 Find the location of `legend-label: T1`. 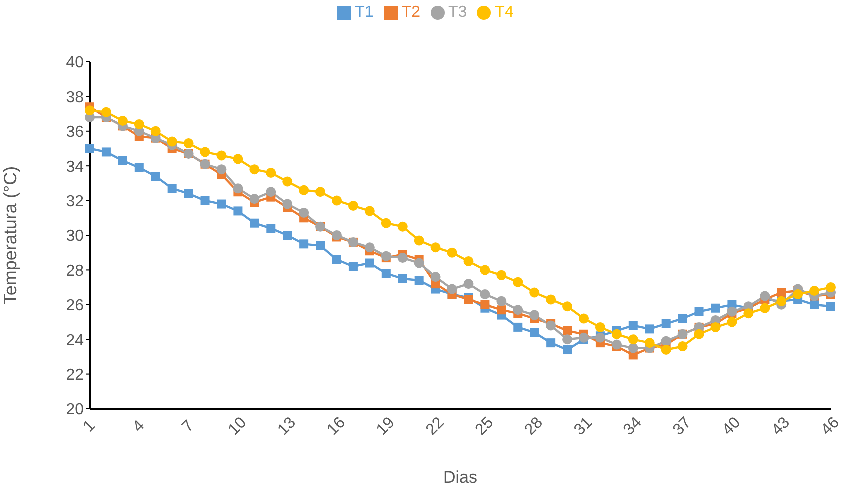

legend-label: T1 is located at coordinates (364, 12).